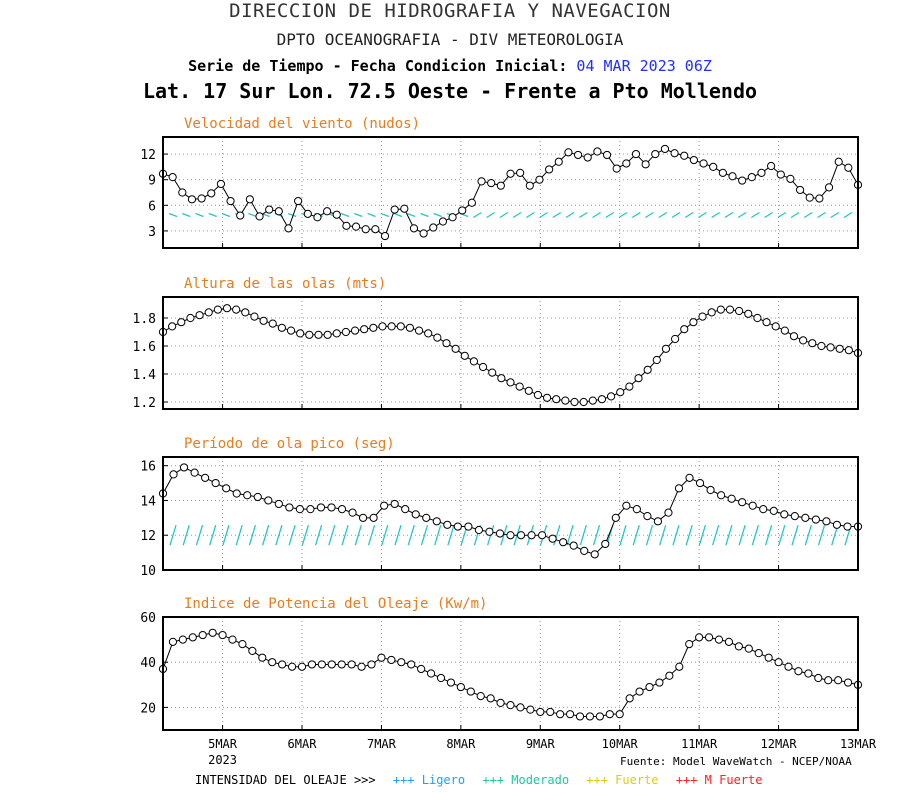  Describe the element at coordinates (719, 780) in the screenshot. I see `legend-mfuerte: +++ M Fuerte` at that location.